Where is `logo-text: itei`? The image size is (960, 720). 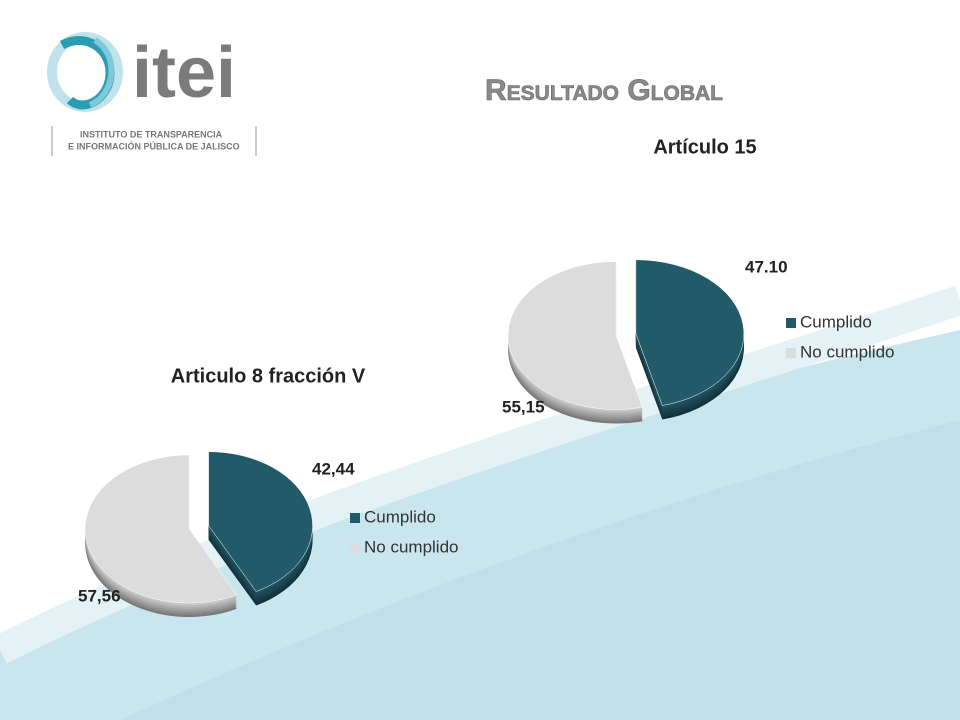
logo-text: itei is located at coordinates (184, 73).